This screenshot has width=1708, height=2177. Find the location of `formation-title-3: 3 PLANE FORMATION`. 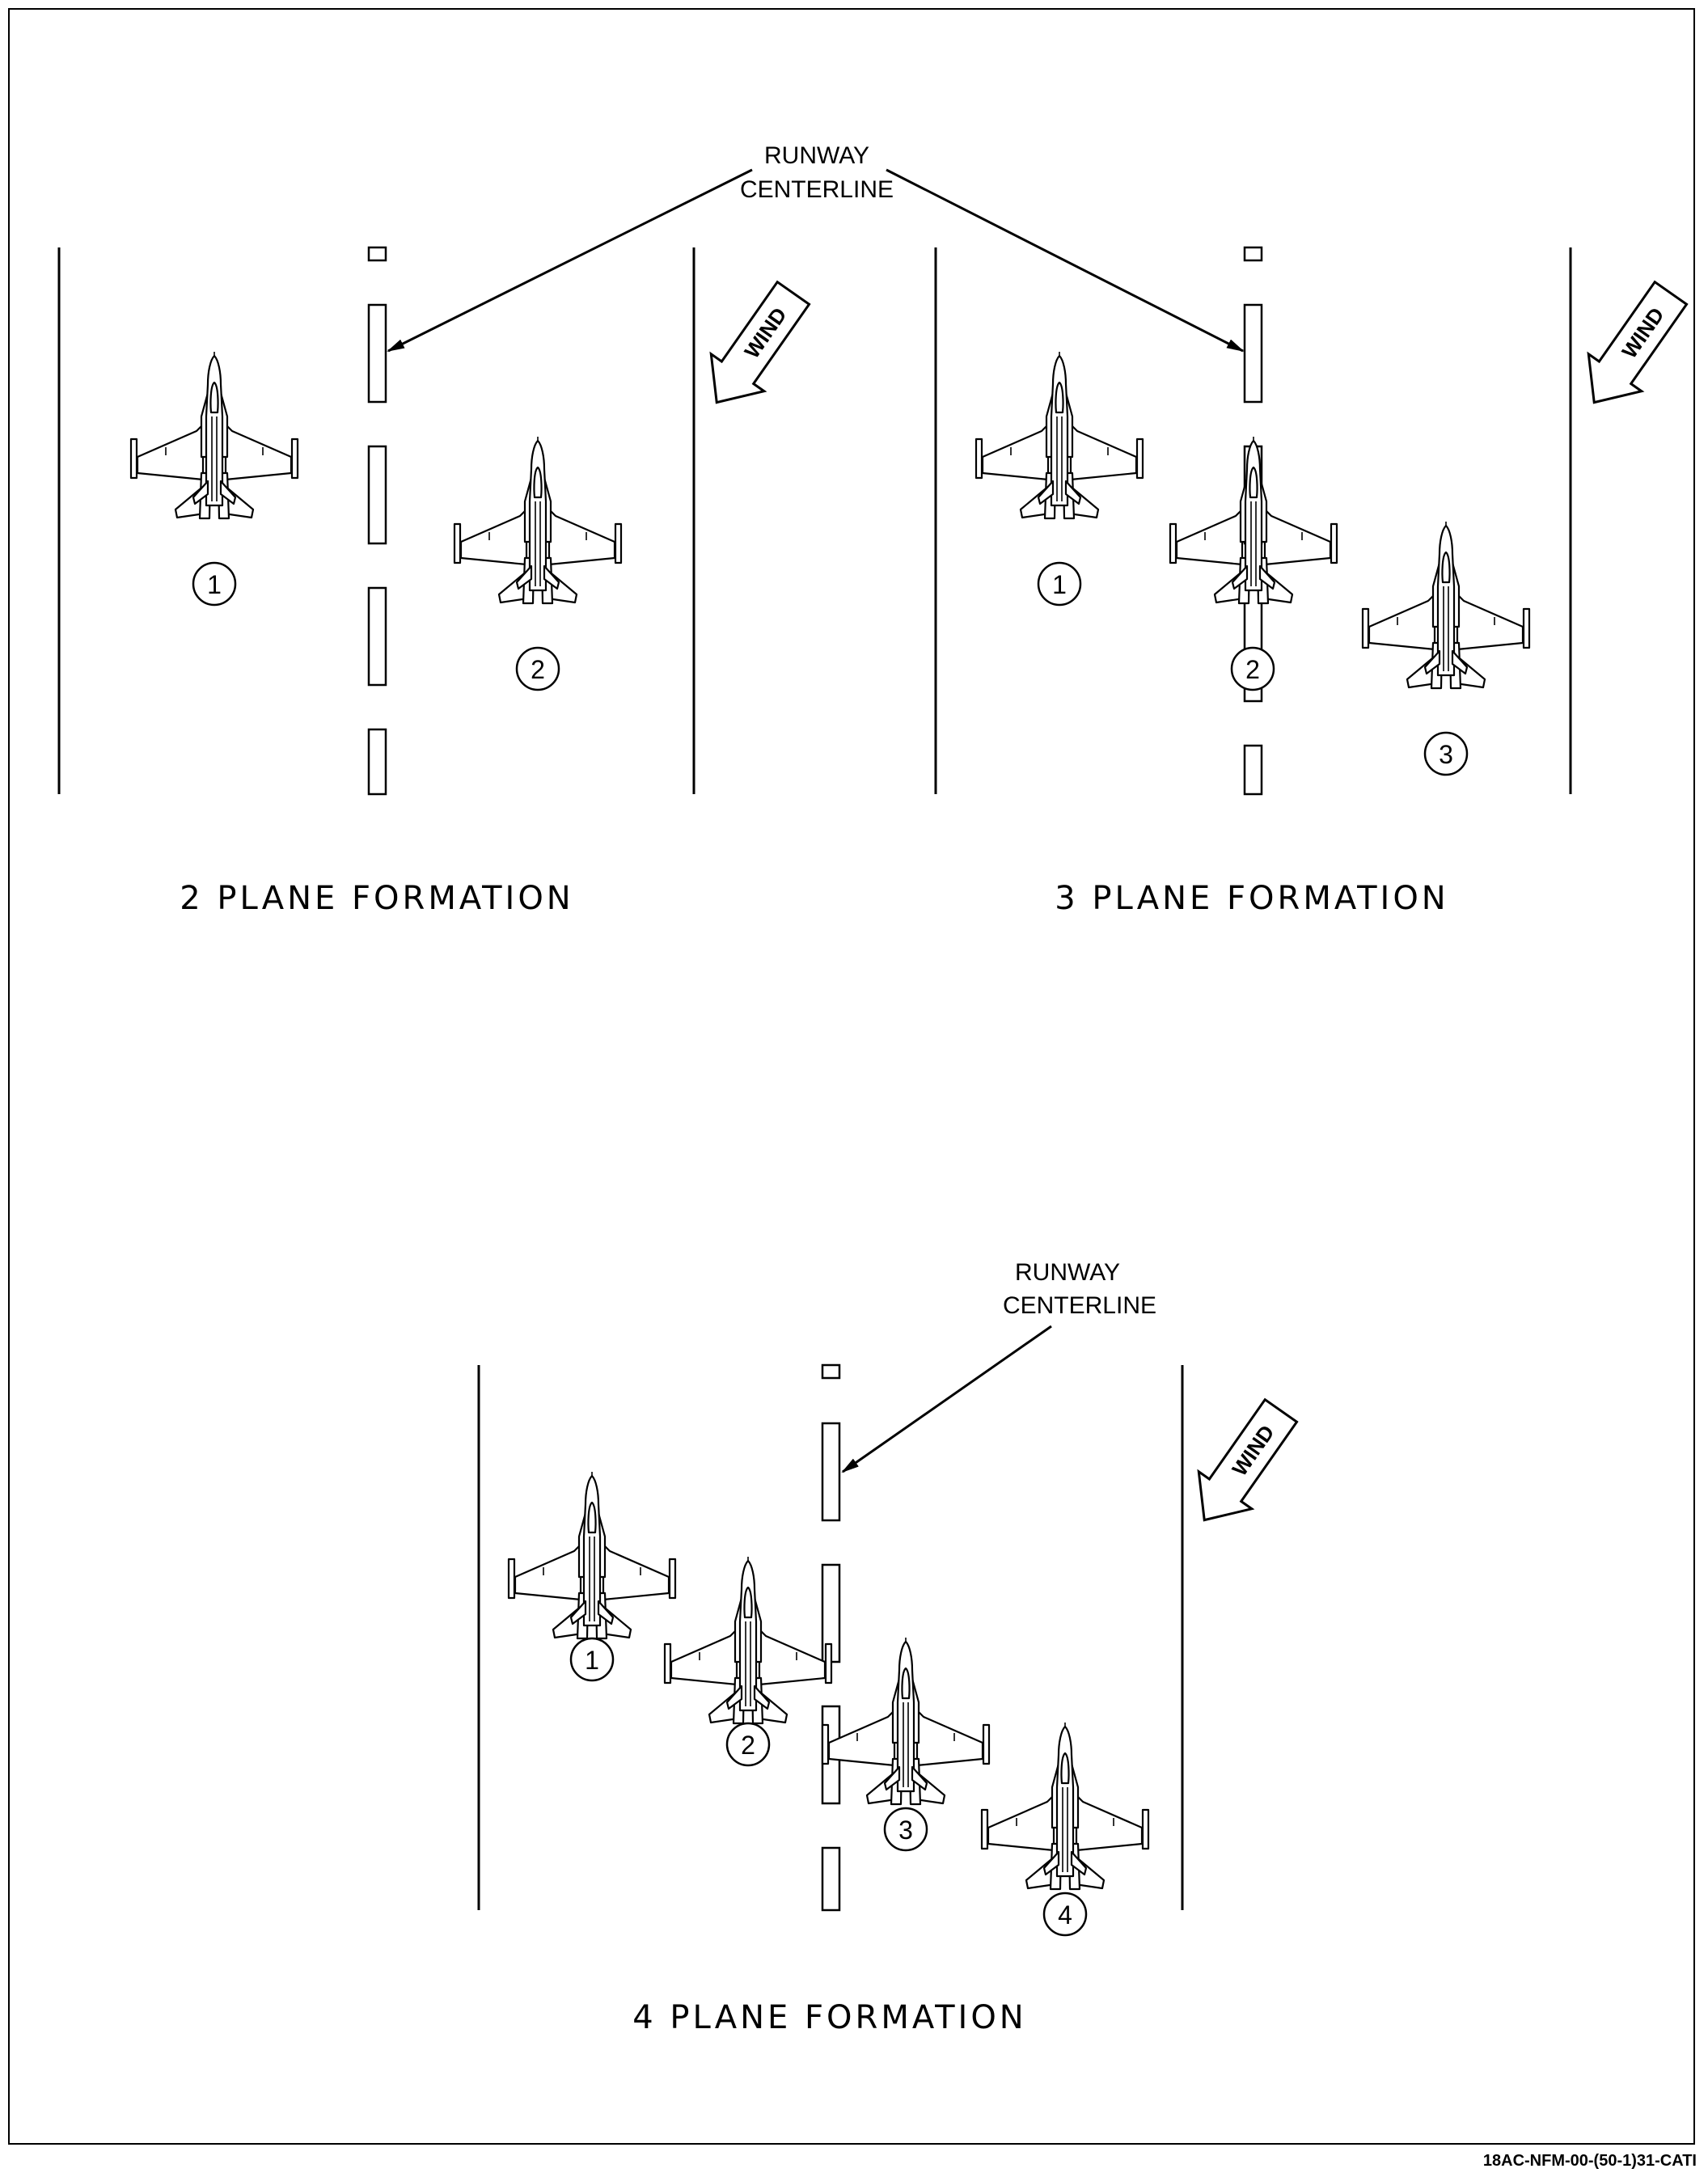

formation-title-3: 3 PLANE FORMATION is located at coordinates (1251, 898).